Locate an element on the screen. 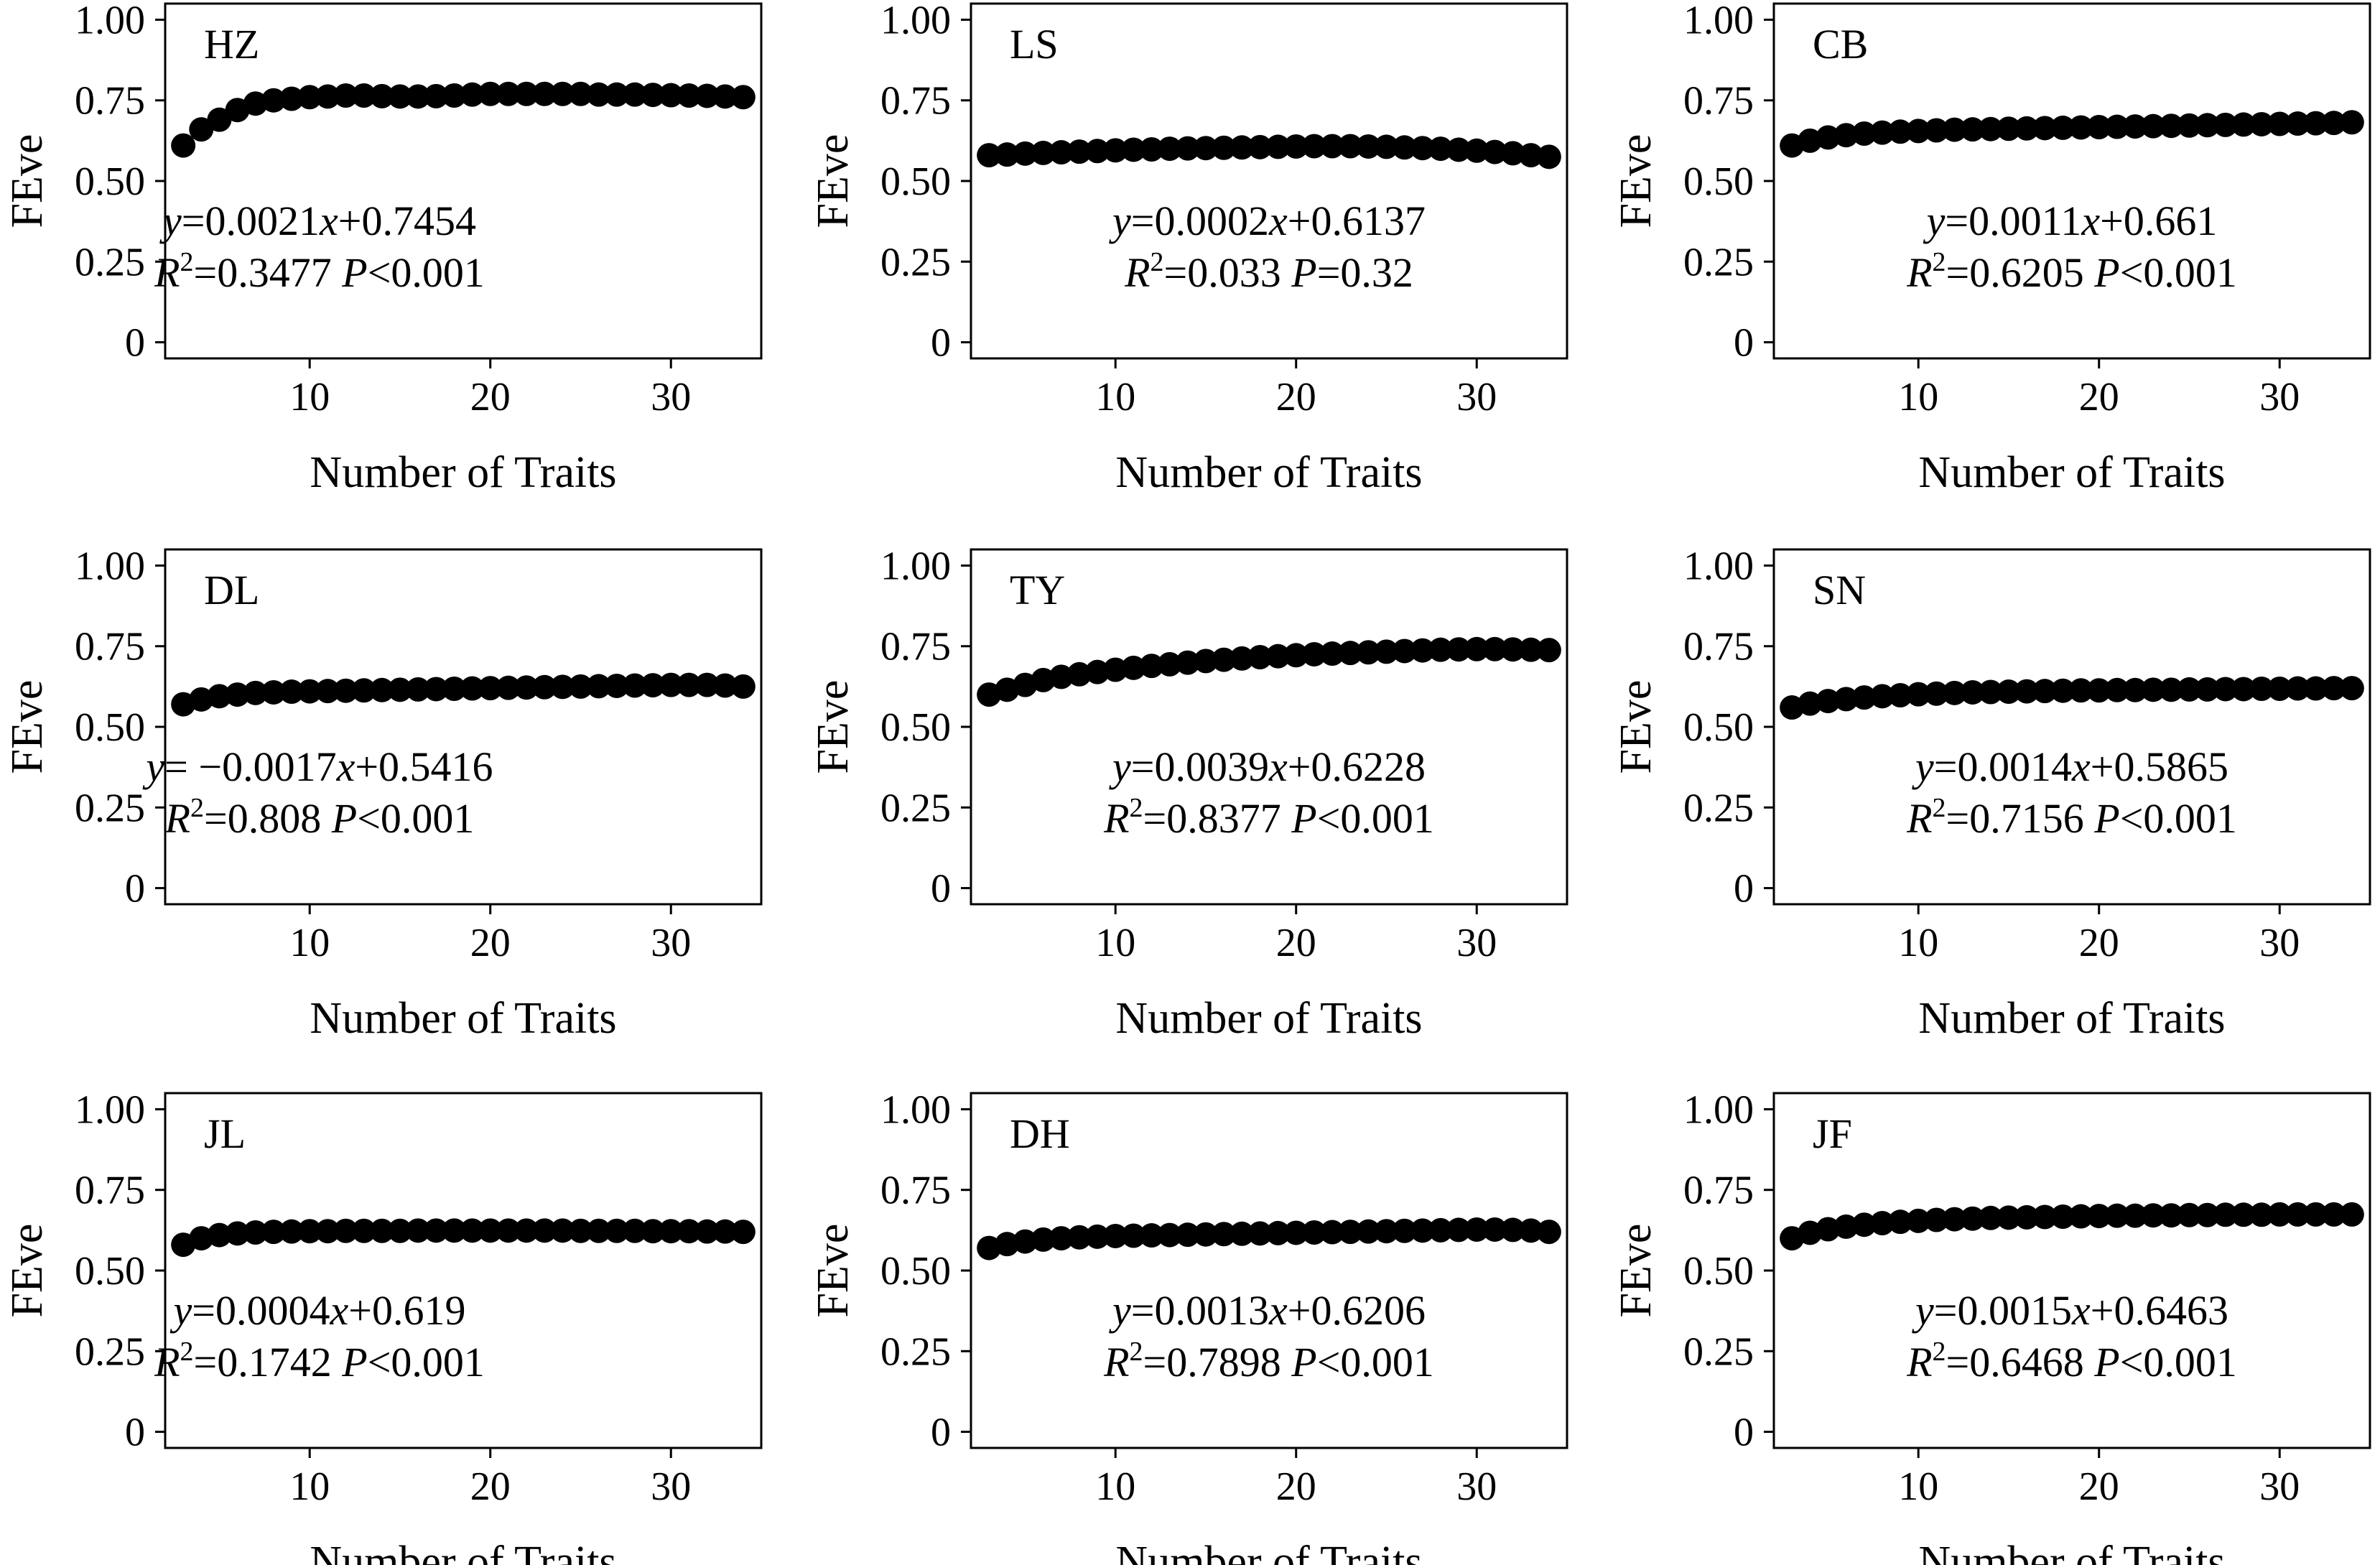 This screenshot has width=2380, height=1565. panel-label: JL is located at coordinates (225, 1133).